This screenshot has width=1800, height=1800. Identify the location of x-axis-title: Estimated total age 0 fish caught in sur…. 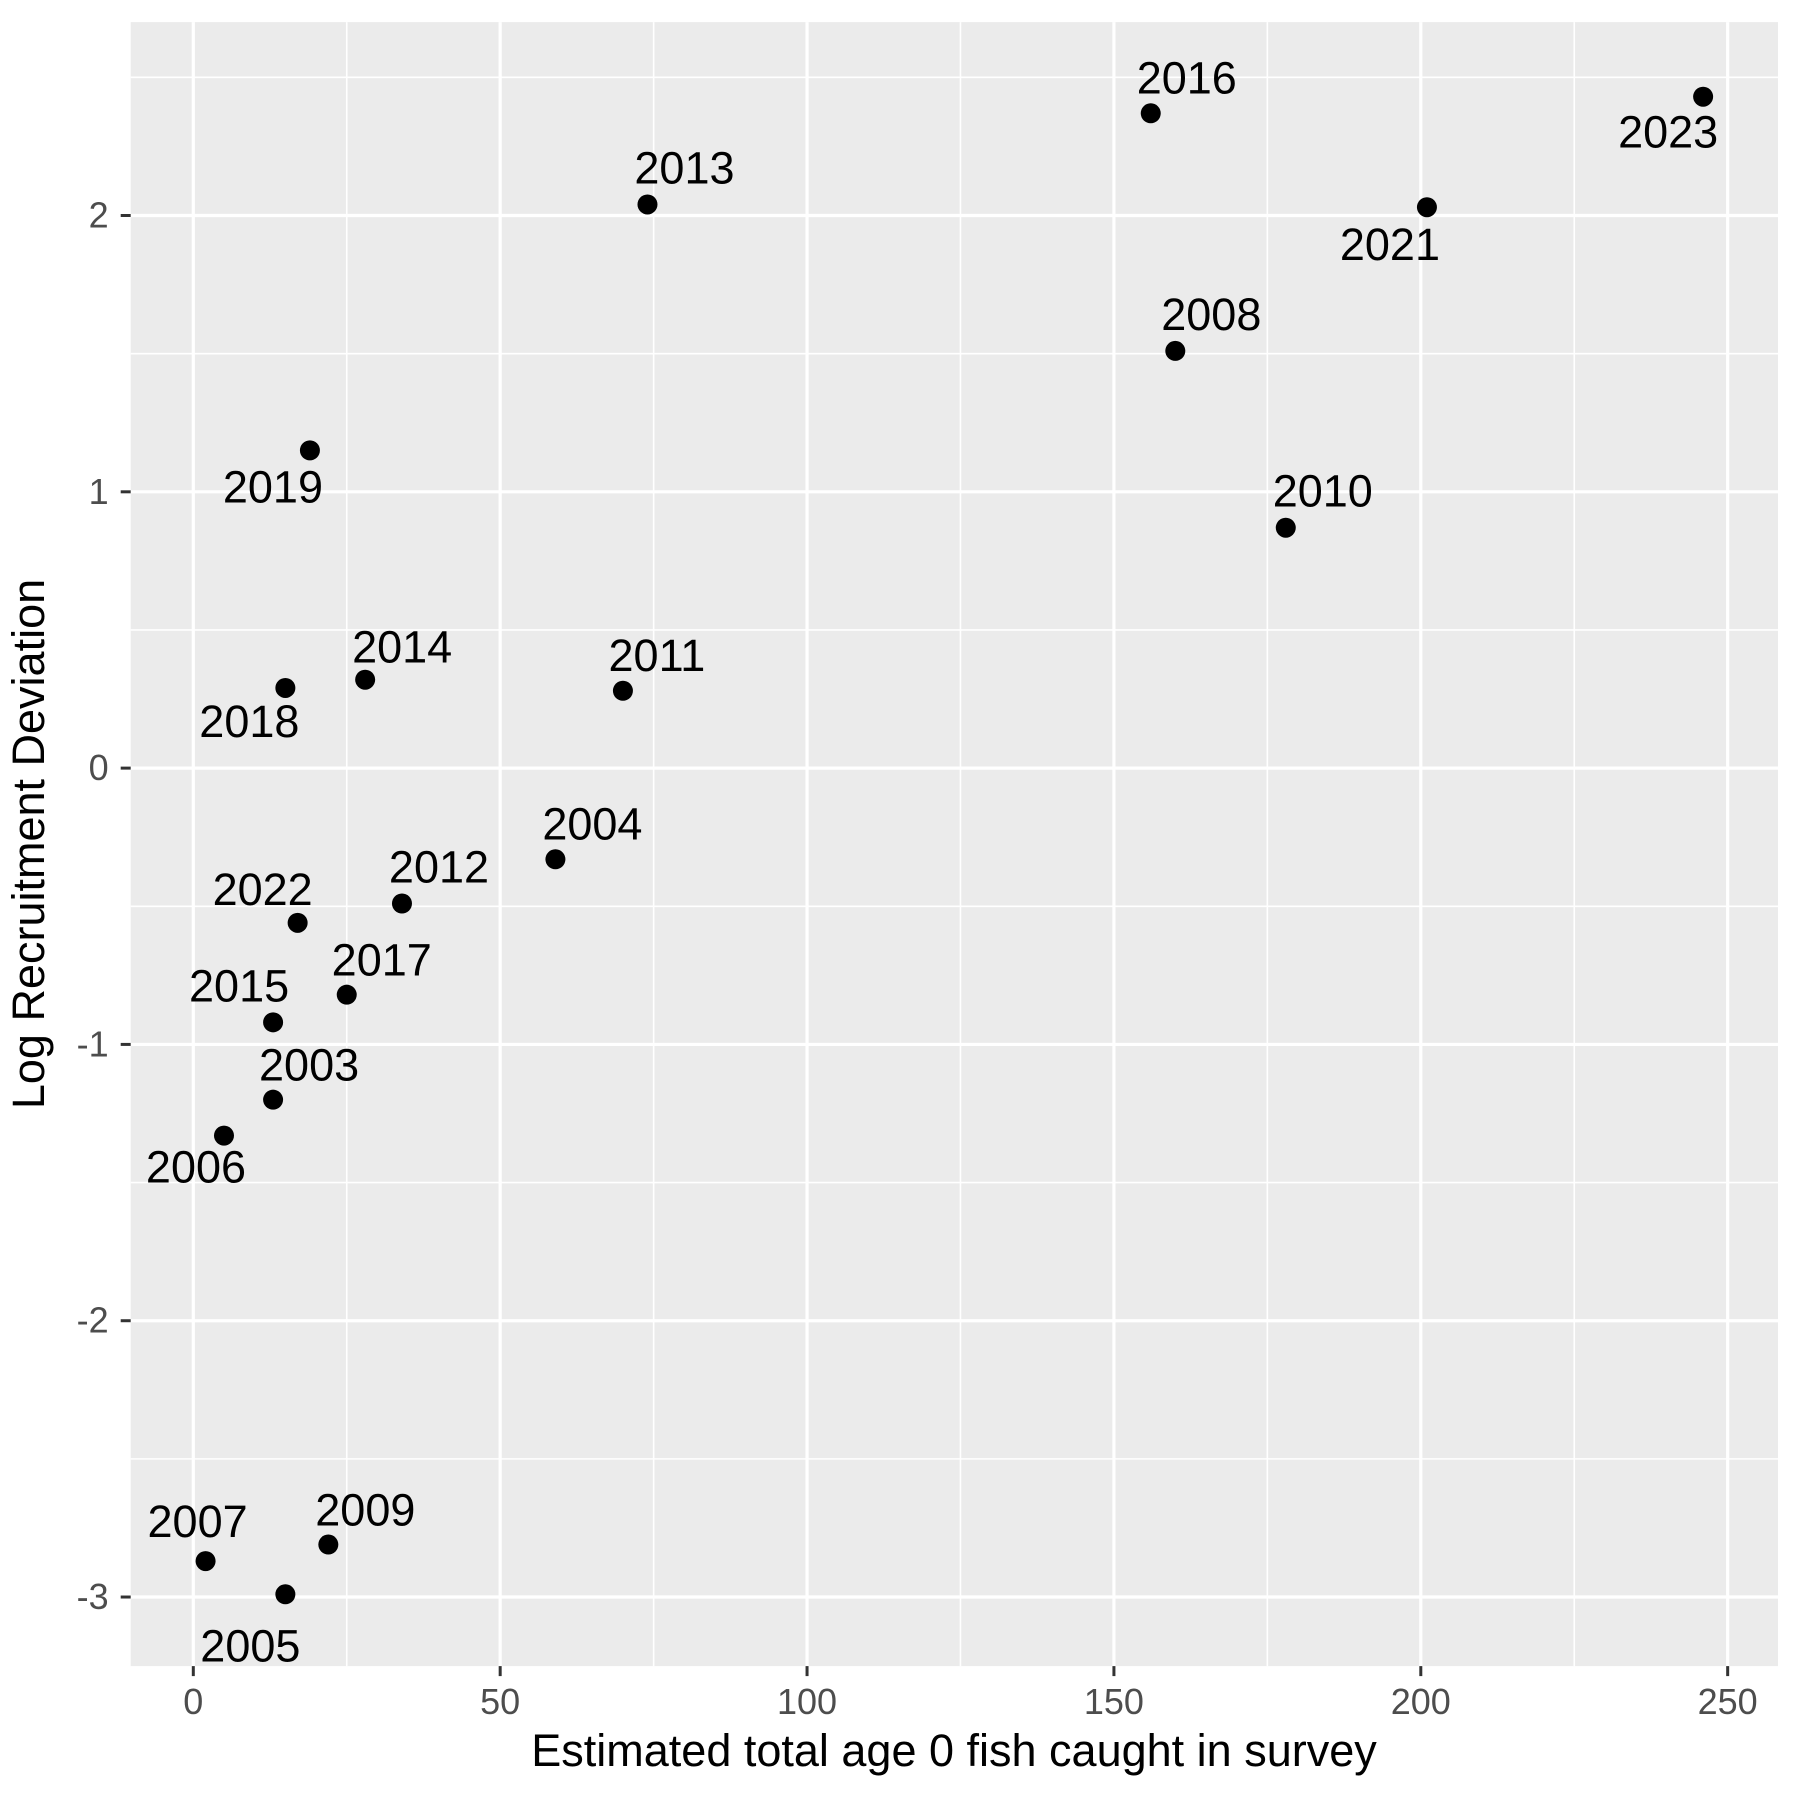
(954, 1750).